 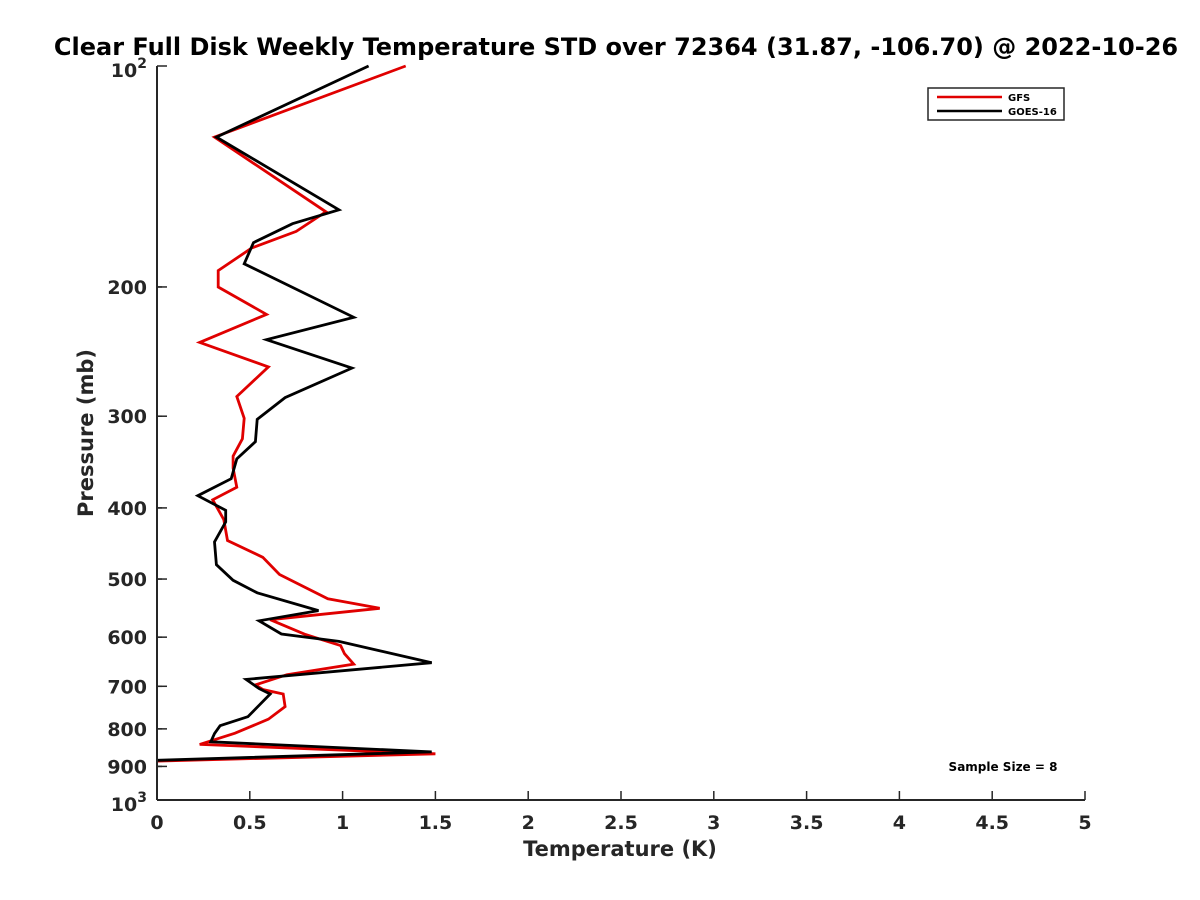 I want to click on x-axis-ticks: 0 0.5 1 1.5 2 2.5 3 3.5 4 4.5 5, so click(x=621, y=812).